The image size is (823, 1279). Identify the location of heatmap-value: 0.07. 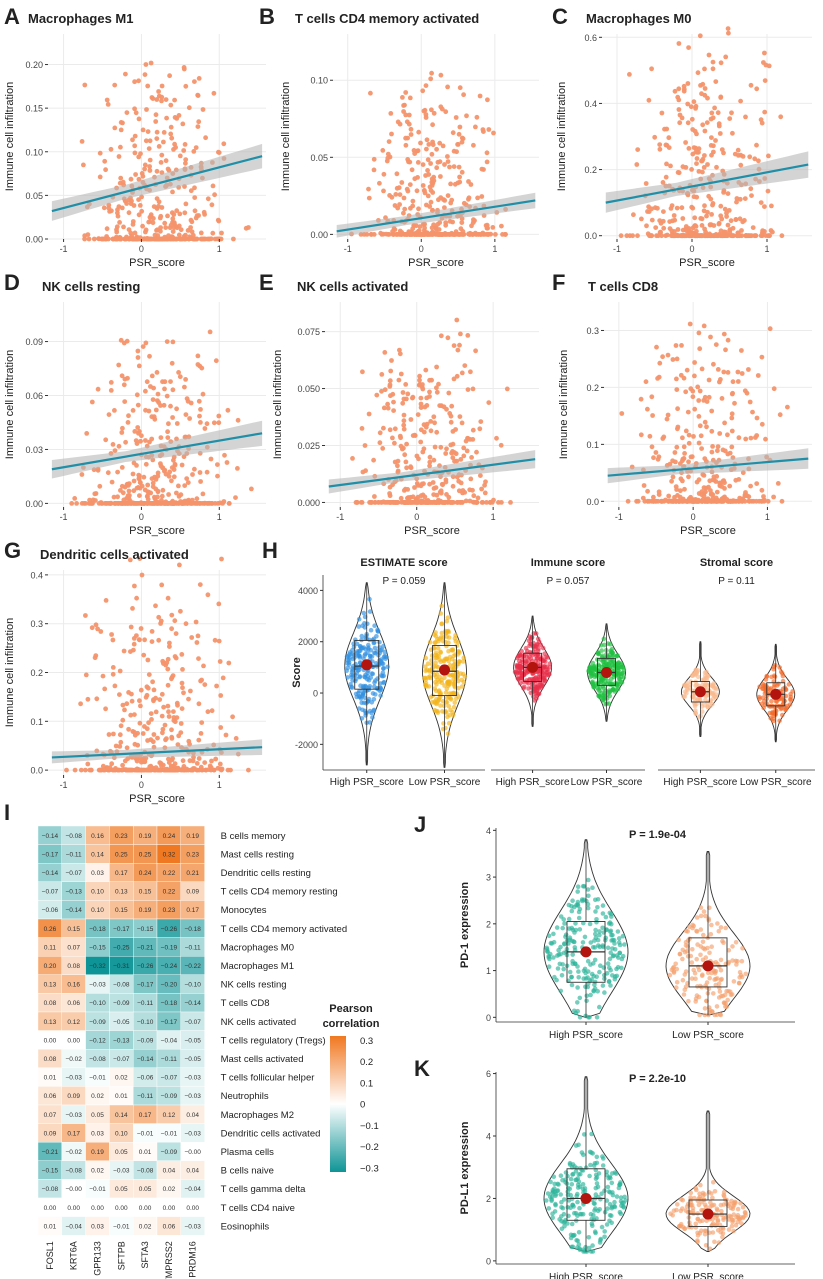
(73, 947).